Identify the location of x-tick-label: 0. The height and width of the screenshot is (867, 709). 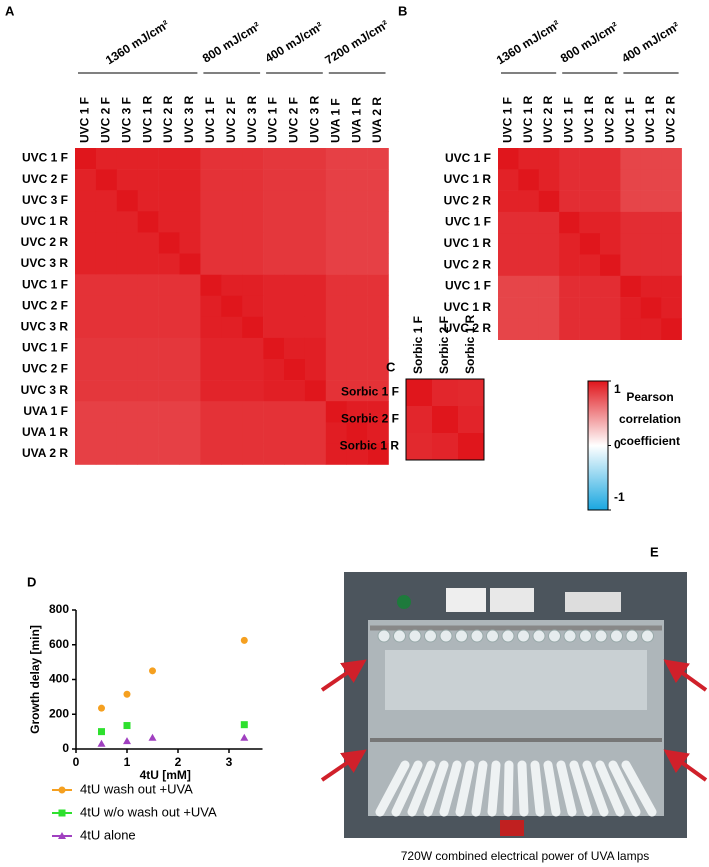
(76, 762).